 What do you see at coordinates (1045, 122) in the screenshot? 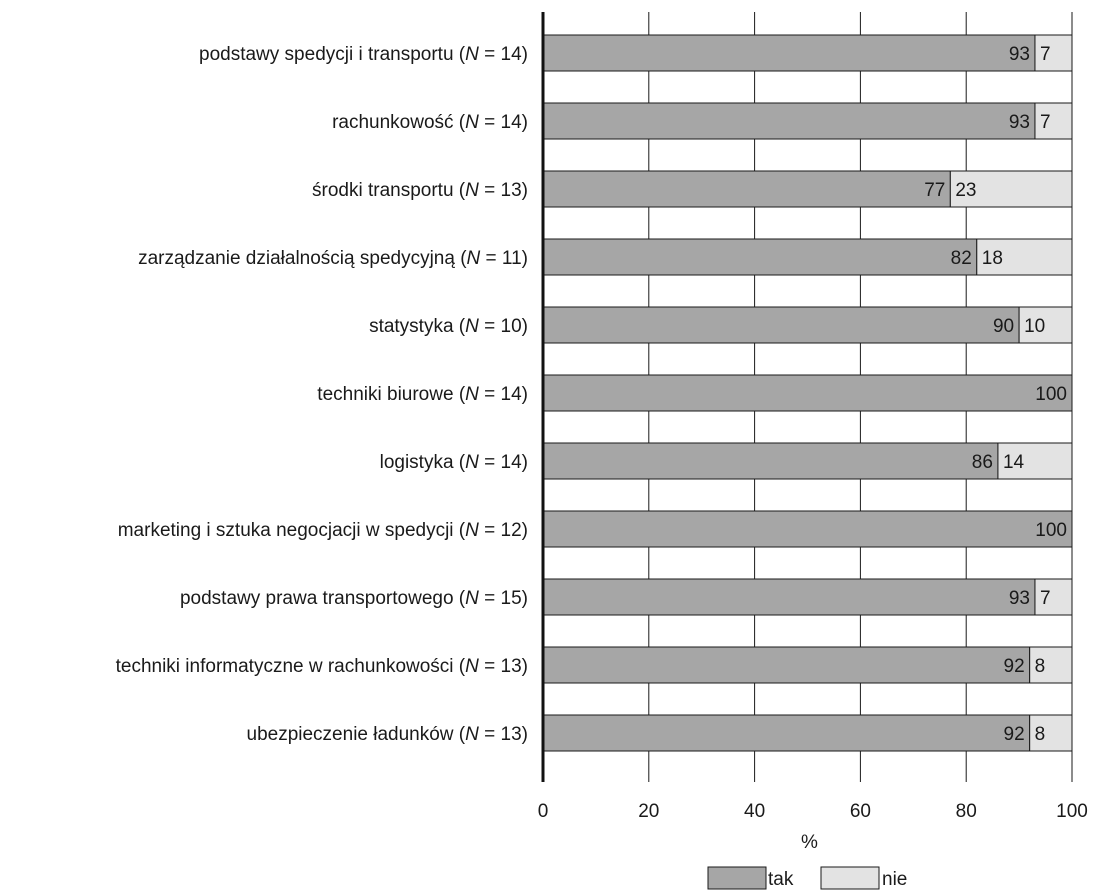
I see `data-label-nie-1: 7` at bounding box center [1045, 122].